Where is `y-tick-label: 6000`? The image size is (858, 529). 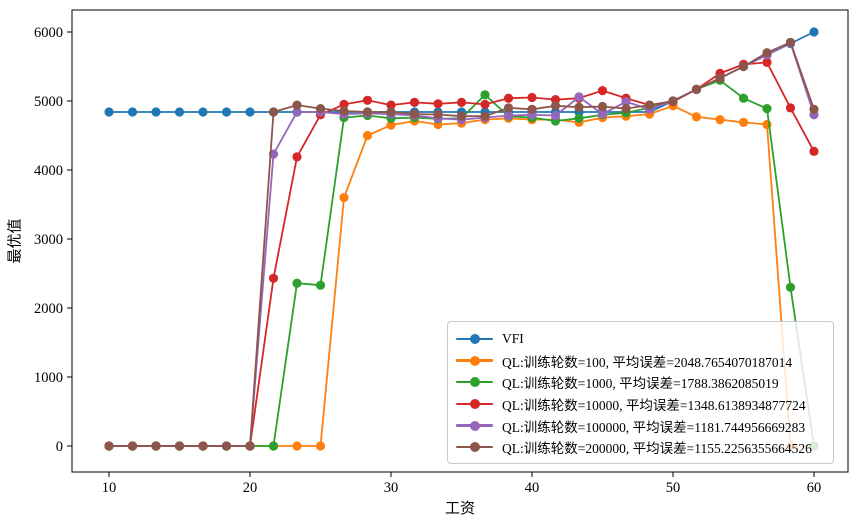
y-tick-label: 6000 is located at coordinates (48, 33).